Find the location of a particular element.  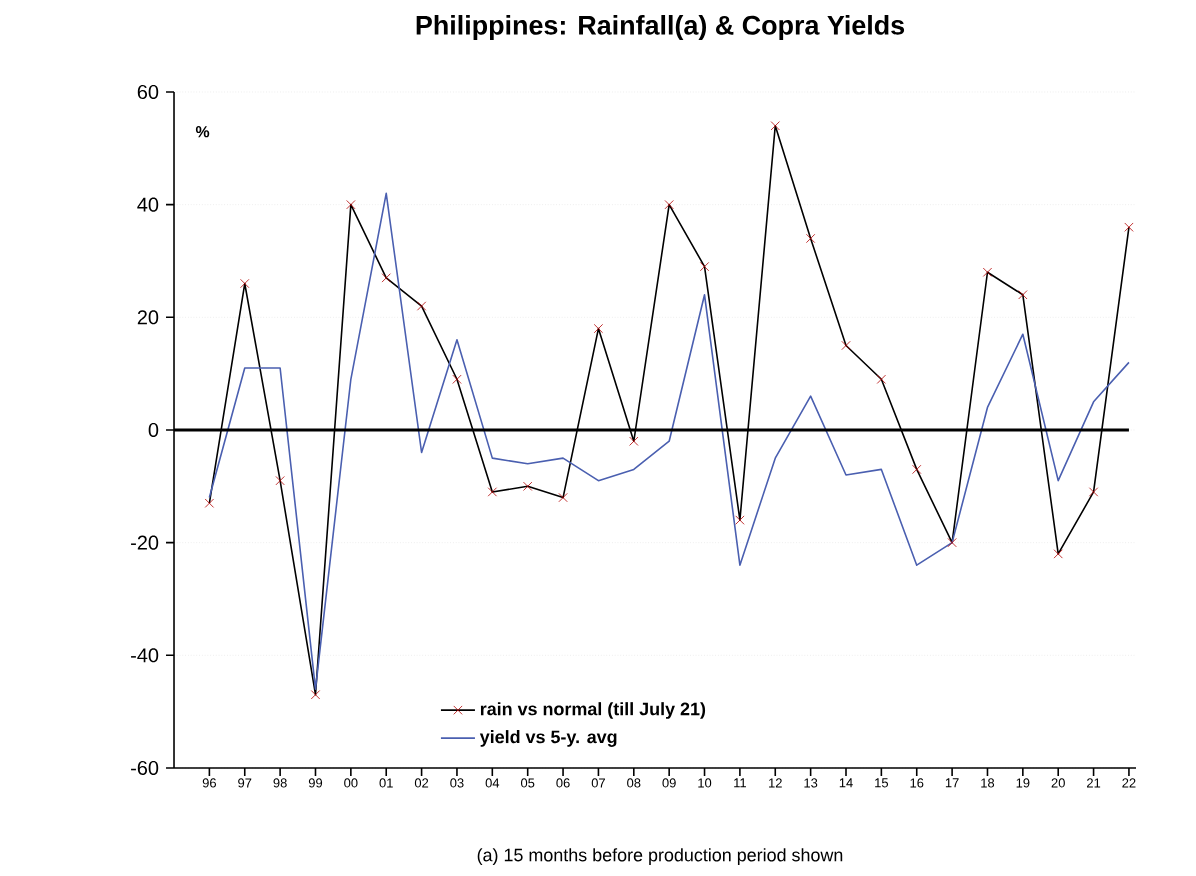

y-tick-label: 60 is located at coordinates (148, 92).